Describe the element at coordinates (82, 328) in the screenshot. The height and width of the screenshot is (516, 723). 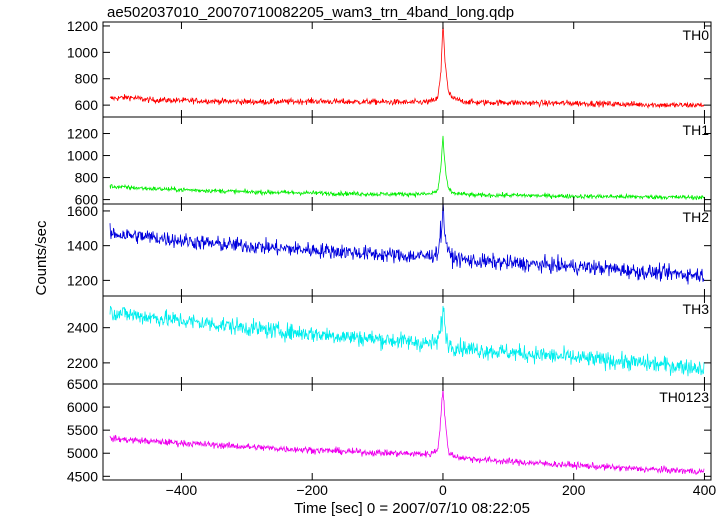
I see `y-tick-label: 2400` at that location.